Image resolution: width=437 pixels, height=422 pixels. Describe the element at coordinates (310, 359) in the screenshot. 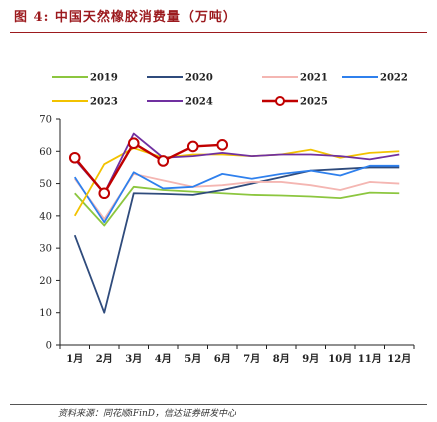

I see `x-tick-label: 9月` at that location.